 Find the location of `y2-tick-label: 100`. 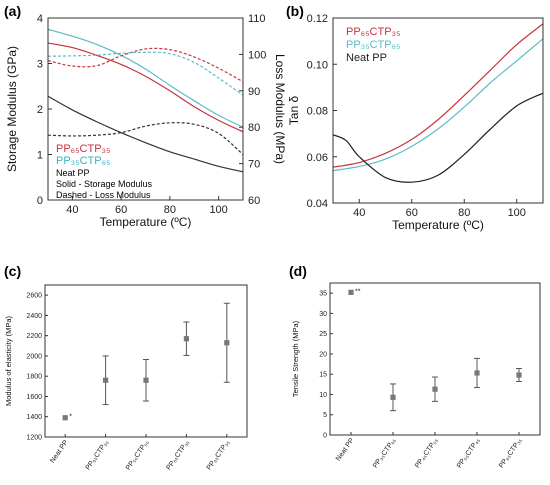

y2-tick-label: 100 is located at coordinates (257, 55).